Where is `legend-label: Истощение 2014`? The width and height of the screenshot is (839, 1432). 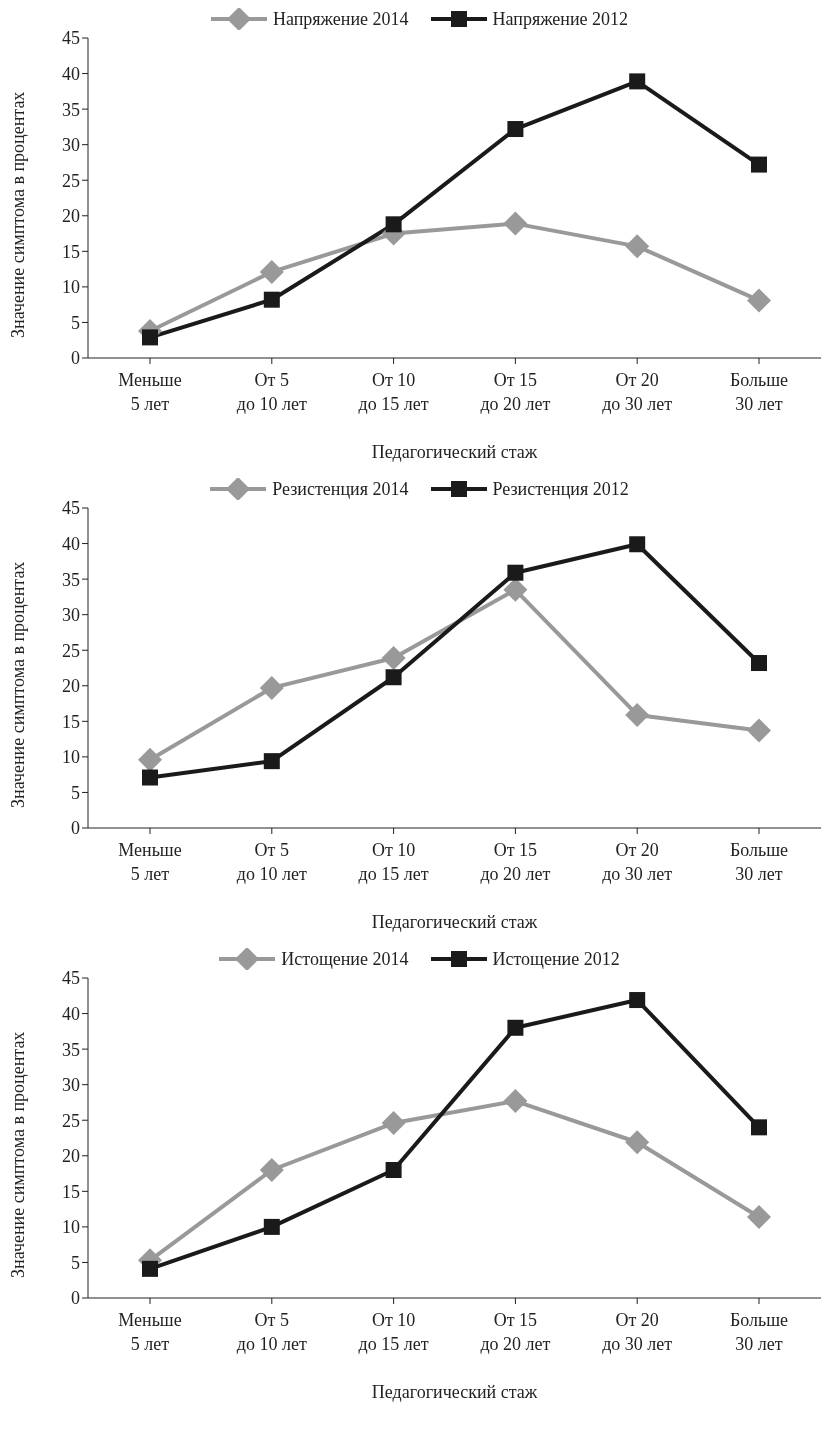 legend-label: Истощение 2014 is located at coordinates (345, 959).